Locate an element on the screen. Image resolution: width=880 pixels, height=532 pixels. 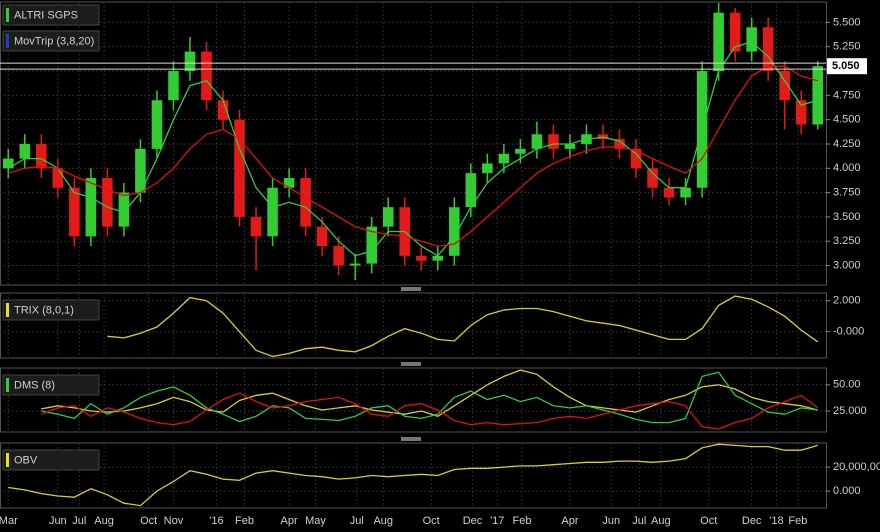
y-tick-label: 5.500 is located at coordinates (847, 22).